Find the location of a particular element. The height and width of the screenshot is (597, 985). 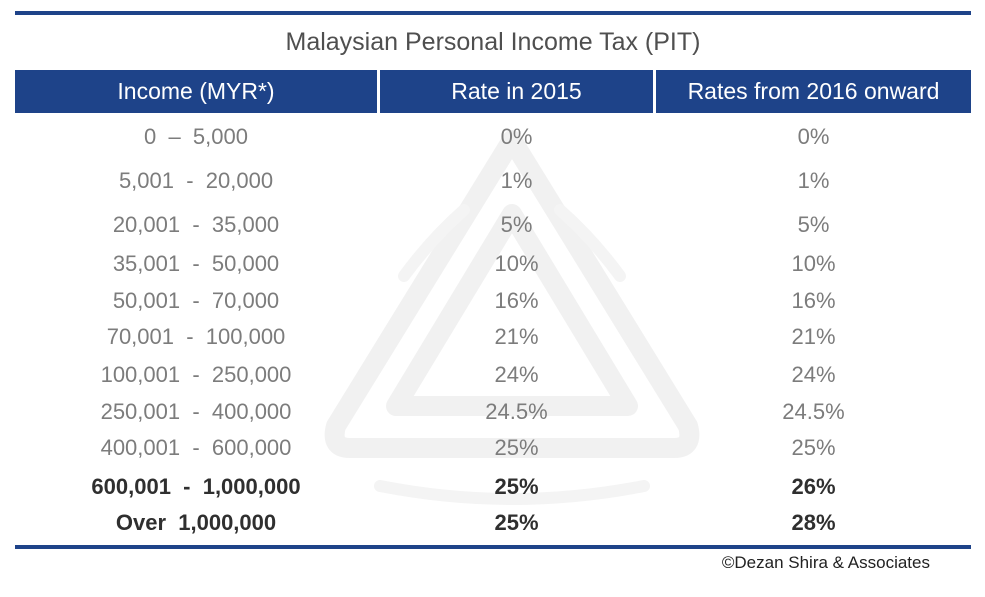

header-rate-2015: Rate in 2015 is located at coordinates (516, 91).